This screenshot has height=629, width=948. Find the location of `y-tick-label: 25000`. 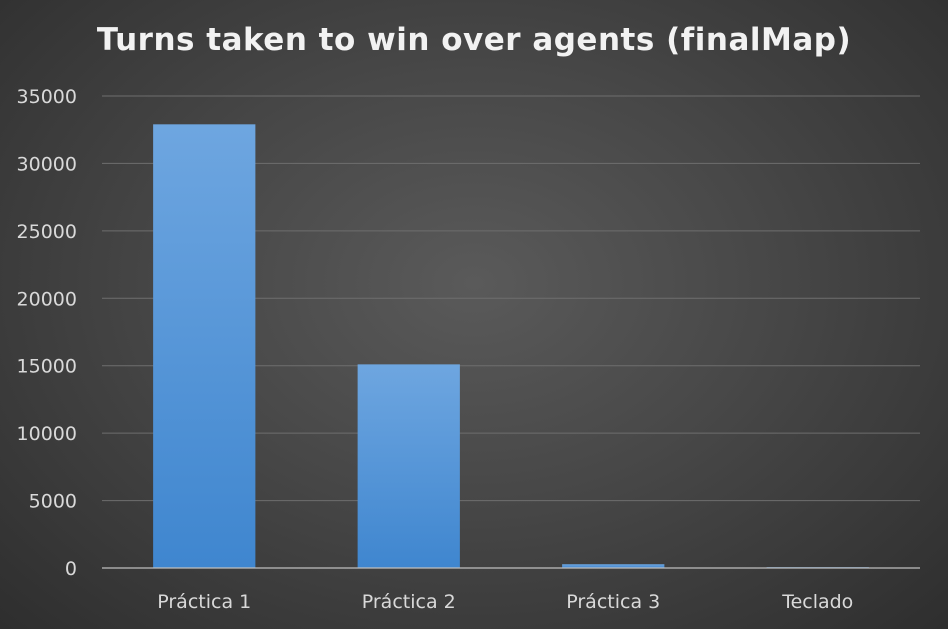

y-tick-label: 25000 is located at coordinates (47, 232).